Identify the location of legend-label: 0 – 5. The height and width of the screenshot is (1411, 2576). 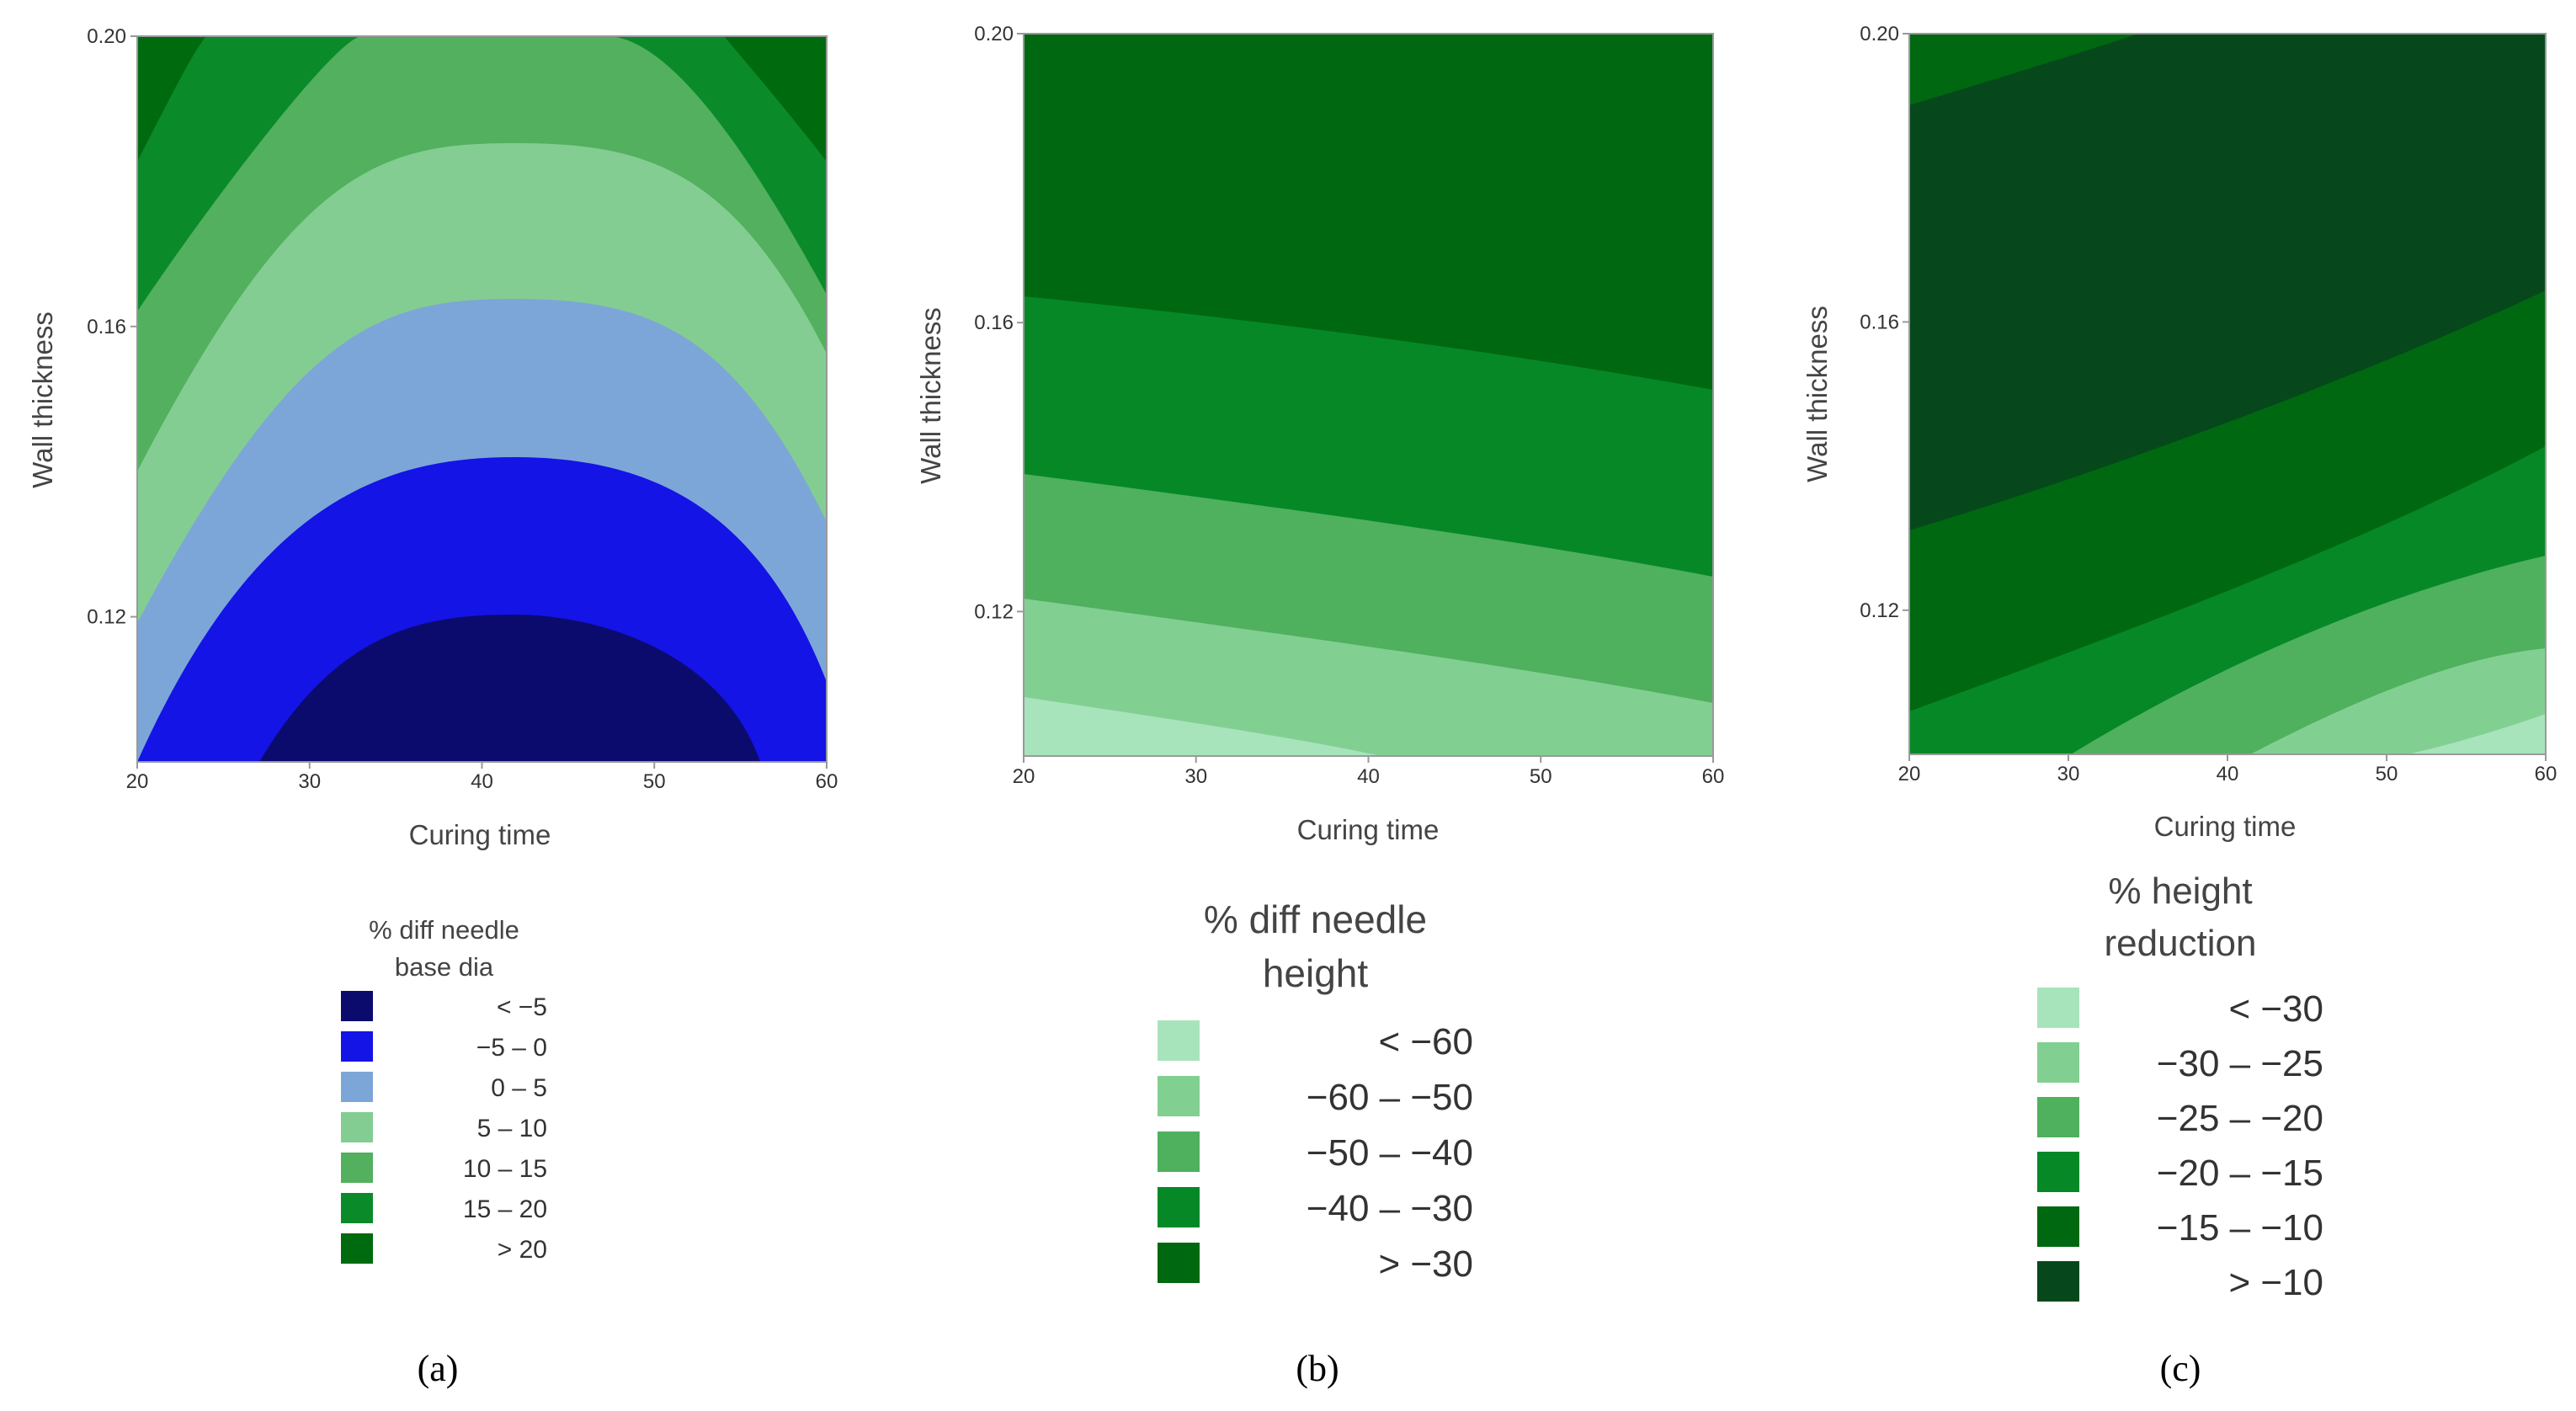
(519, 1088).